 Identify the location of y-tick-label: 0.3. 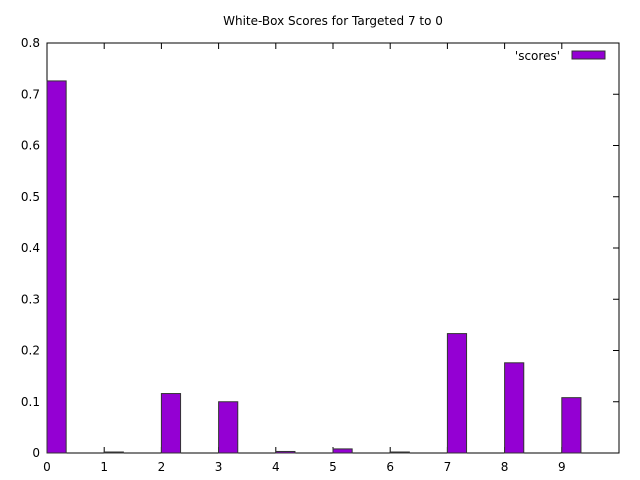
(30, 299).